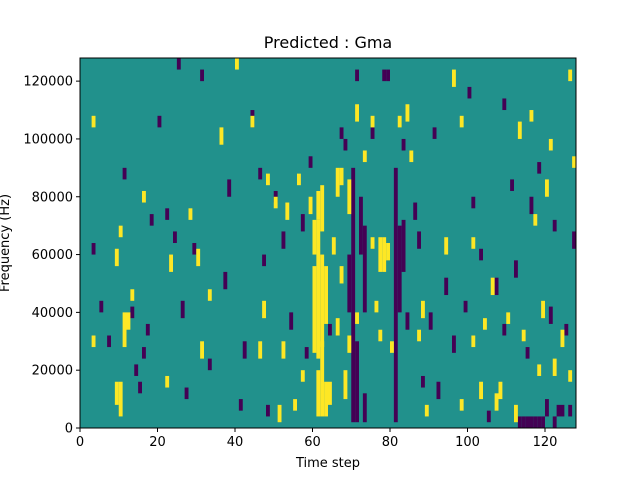 Image resolution: width=640 pixels, height=480 pixels. What do you see at coordinates (328, 42) in the screenshot?
I see `chart-title: Predicted : Gma` at bounding box center [328, 42].